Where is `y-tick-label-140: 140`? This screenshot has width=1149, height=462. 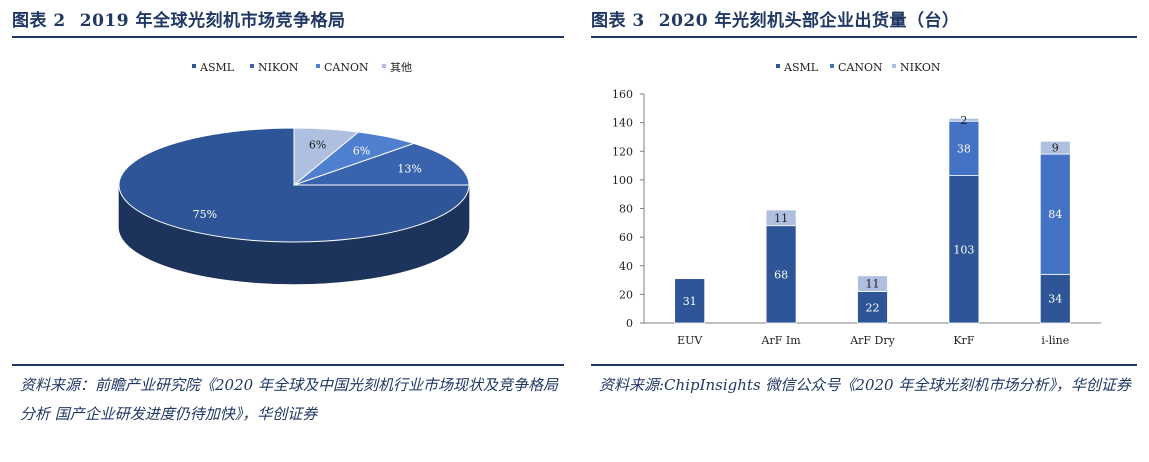
y-tick-label-140: 140 is located at coordinates (622, 123).